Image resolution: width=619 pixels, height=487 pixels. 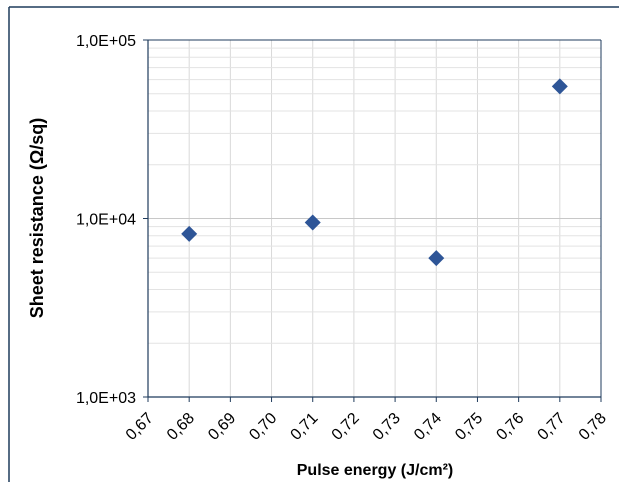 What do you see at coordinates (346, 427) in the screenshot?
I see `x-tick-label: 0,72` at bounding box center [346, 427].